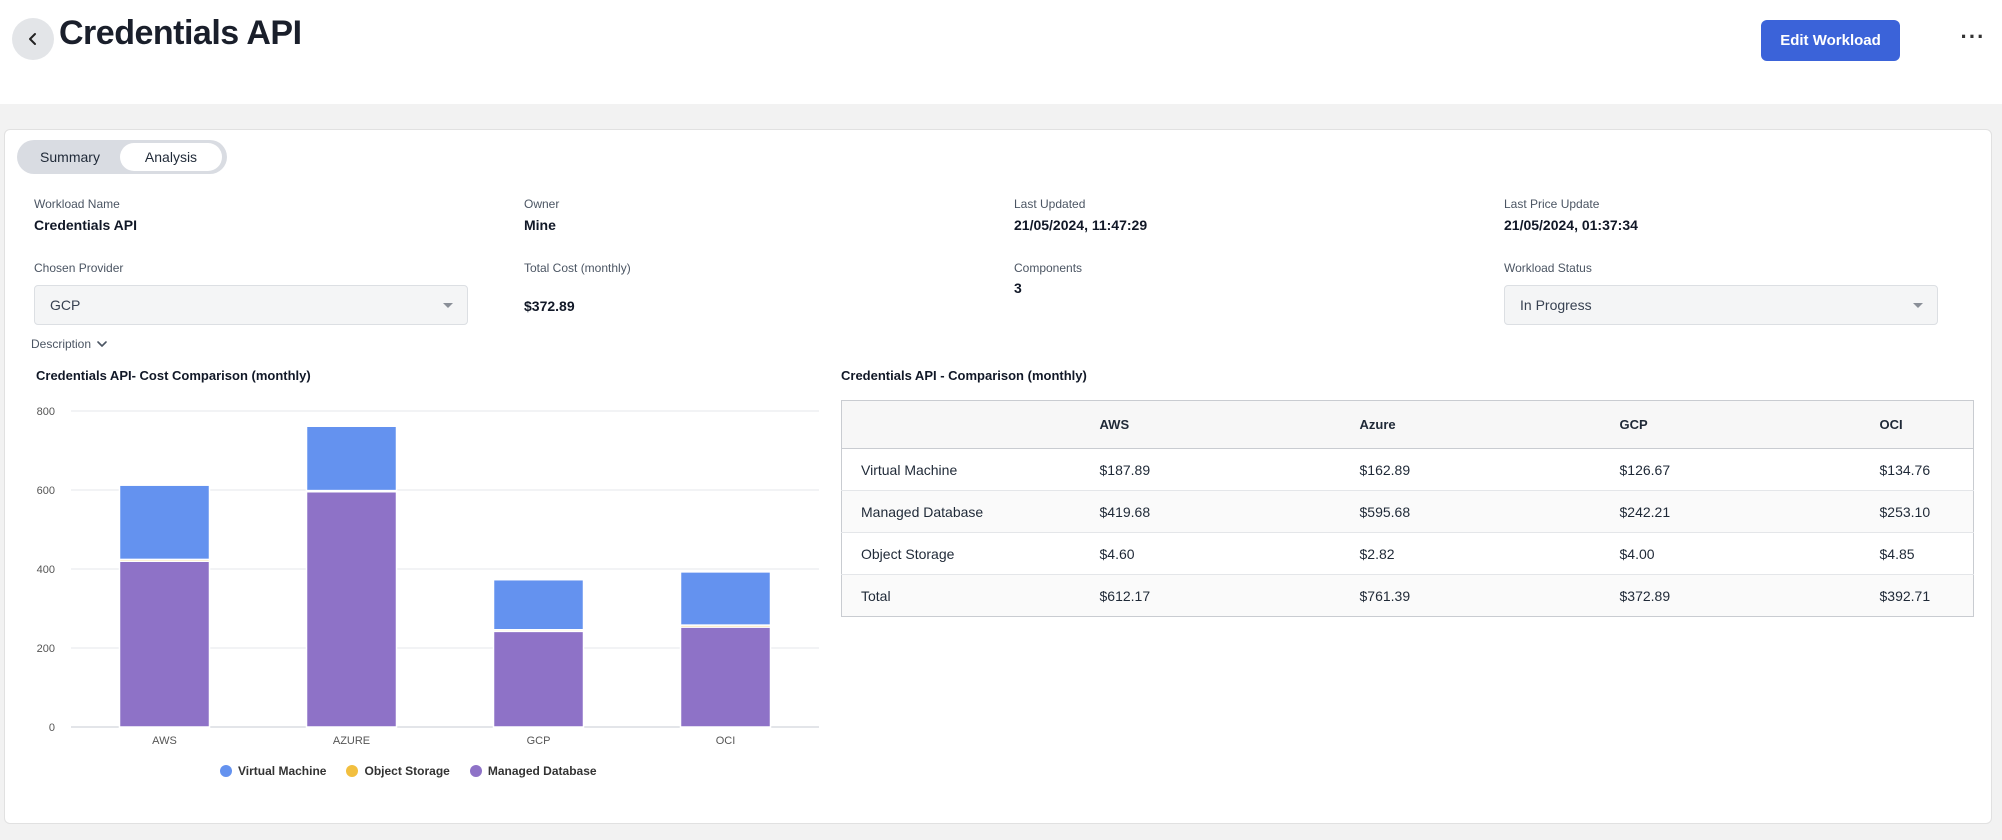 This screenshot has width=2002, height=840. What do you see at coordinates (970, 469) in the screenshot?
I see `table-cell: Virtual Machine` at bounding box center [970, 469].